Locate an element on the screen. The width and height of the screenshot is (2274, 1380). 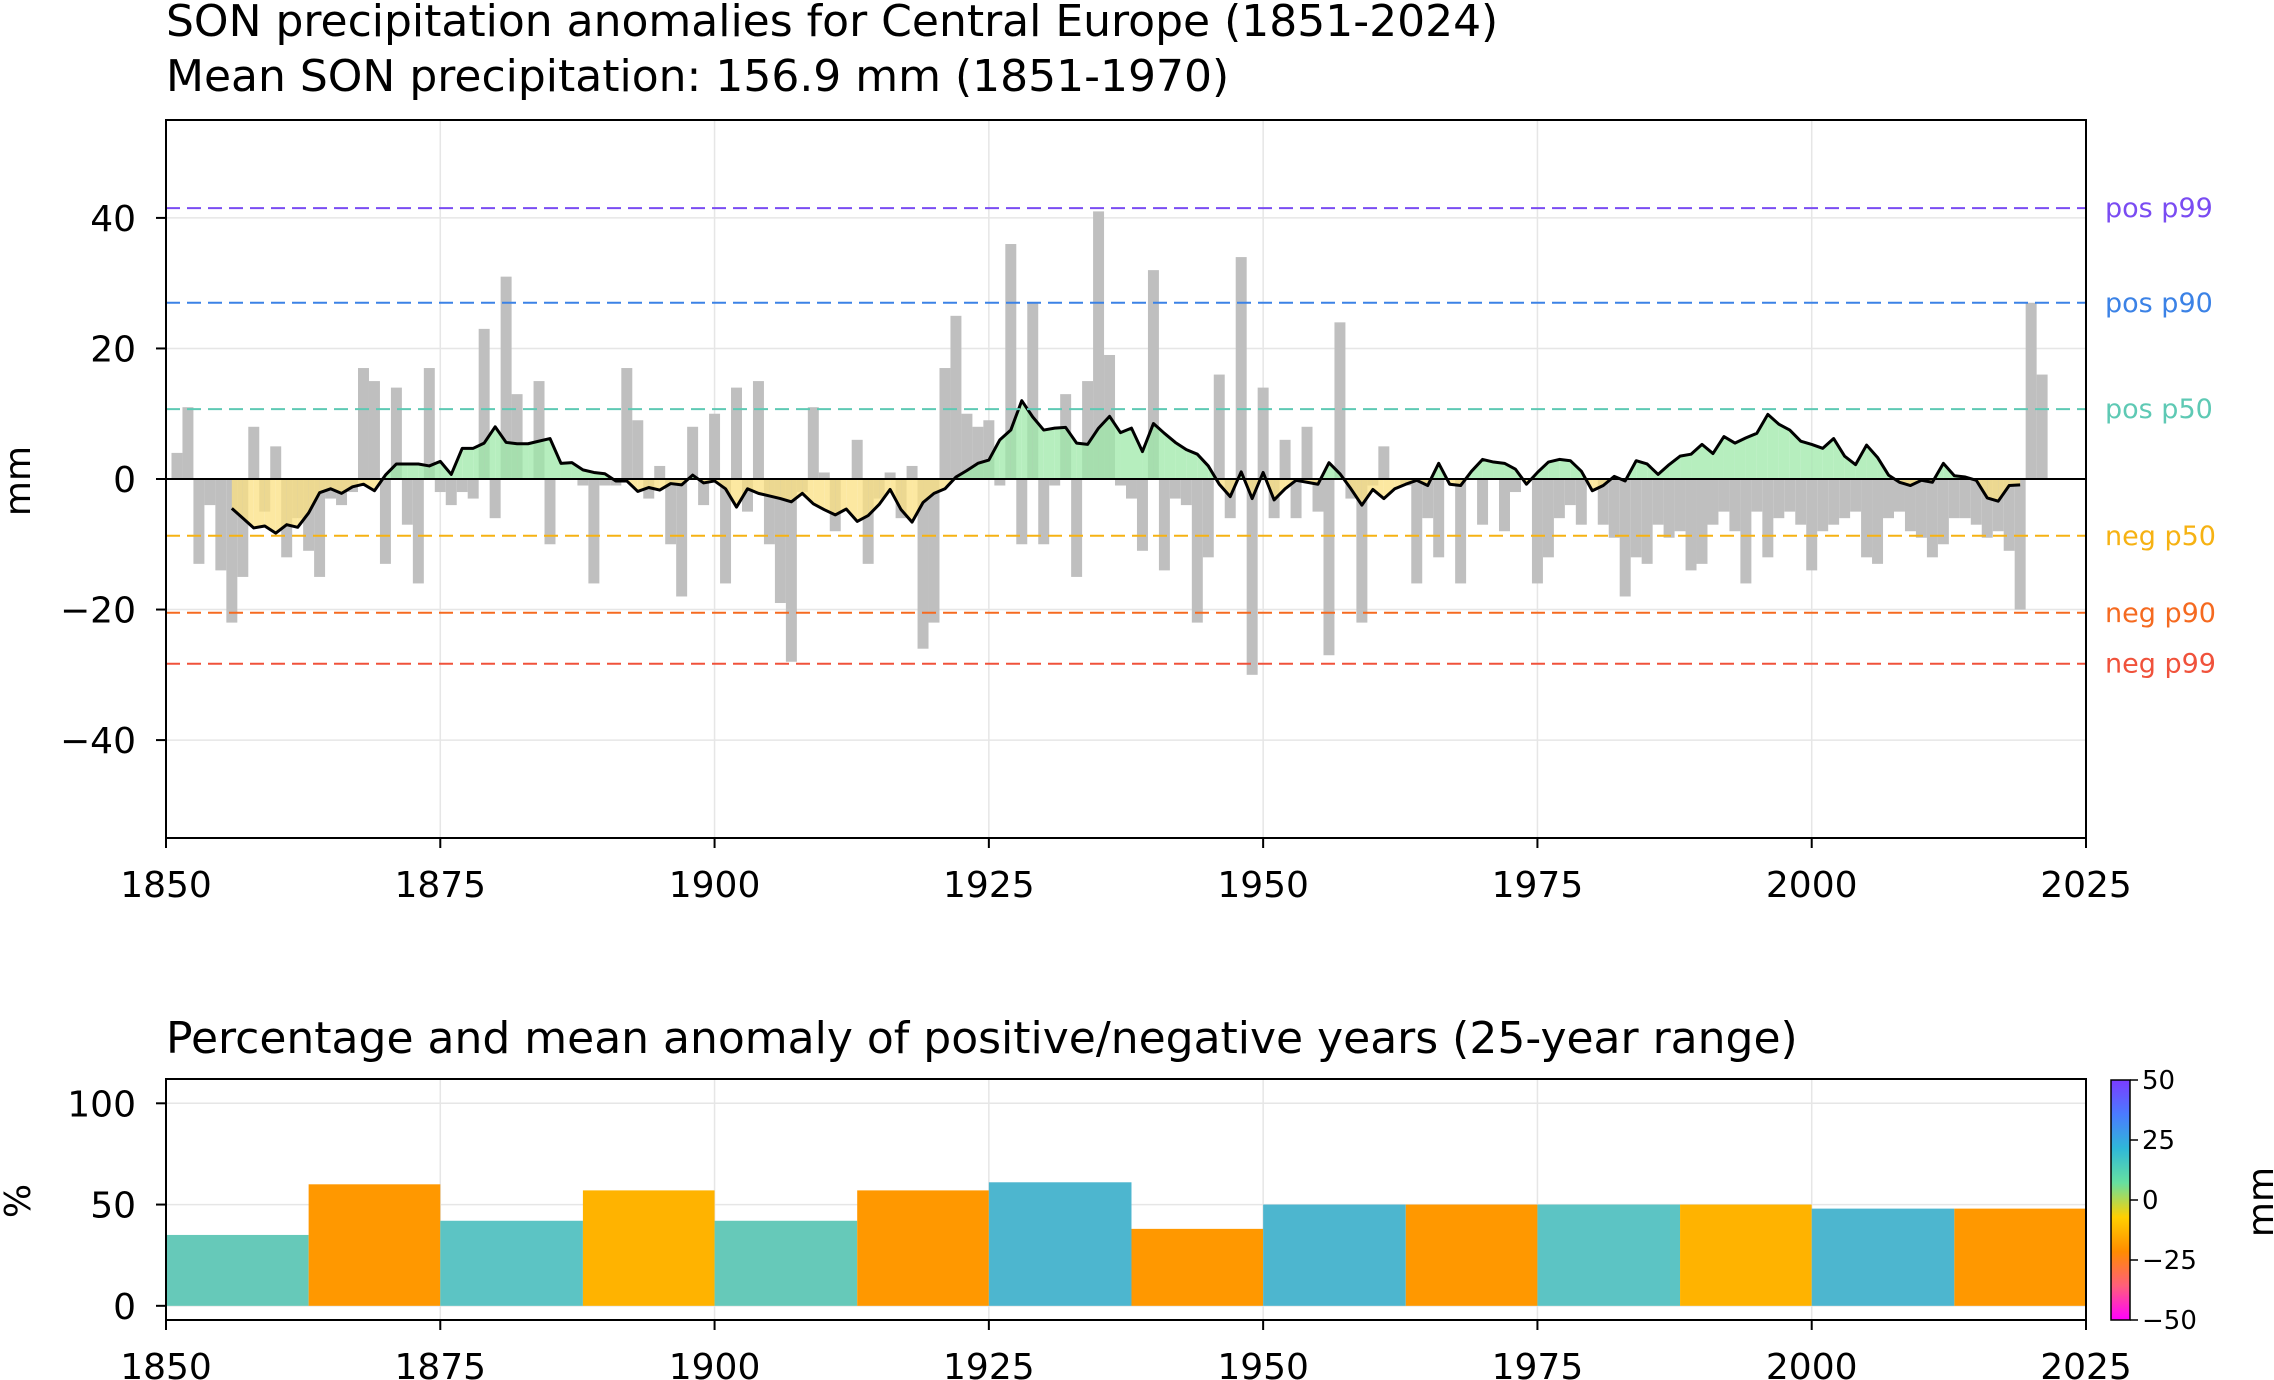
main-chart-smoothed-line is located at coordinates (1126, 467).